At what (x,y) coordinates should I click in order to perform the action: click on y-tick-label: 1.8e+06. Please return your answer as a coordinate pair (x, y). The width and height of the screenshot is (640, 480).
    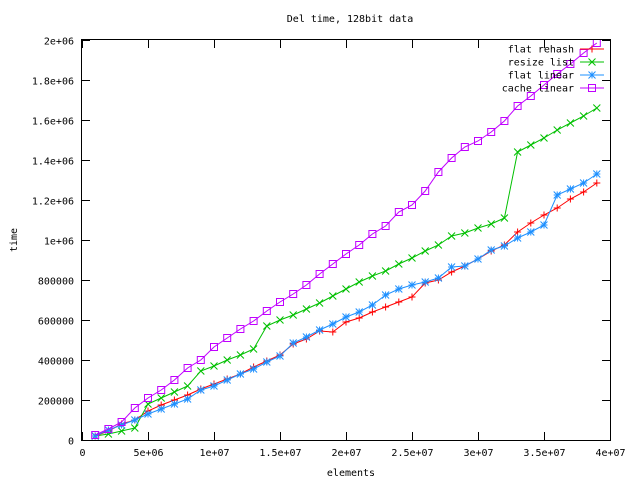
    Looking at the image, I should click on (53, 82).